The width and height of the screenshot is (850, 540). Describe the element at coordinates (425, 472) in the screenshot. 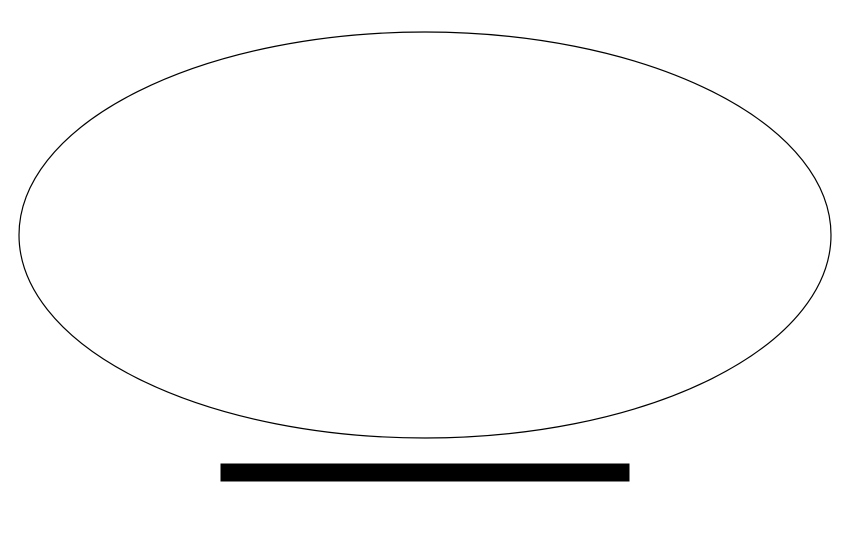

I see `colorbar` at that location.